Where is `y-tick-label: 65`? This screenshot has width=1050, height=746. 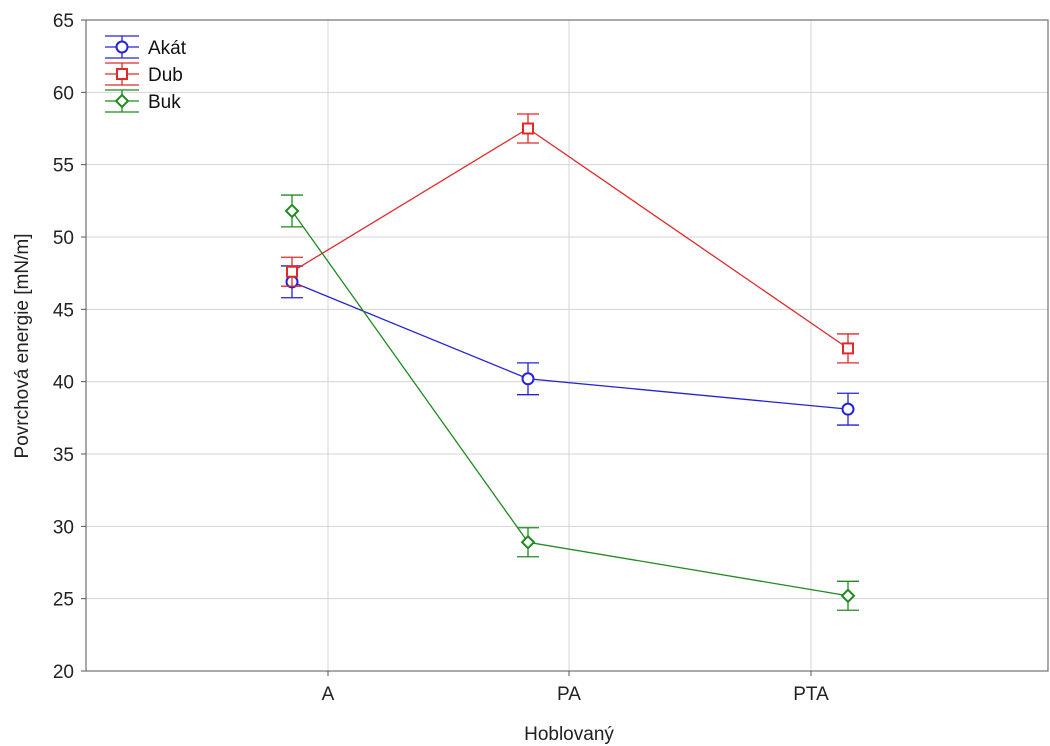
y-tick-label: 65 is located at coordinates (63, 21).